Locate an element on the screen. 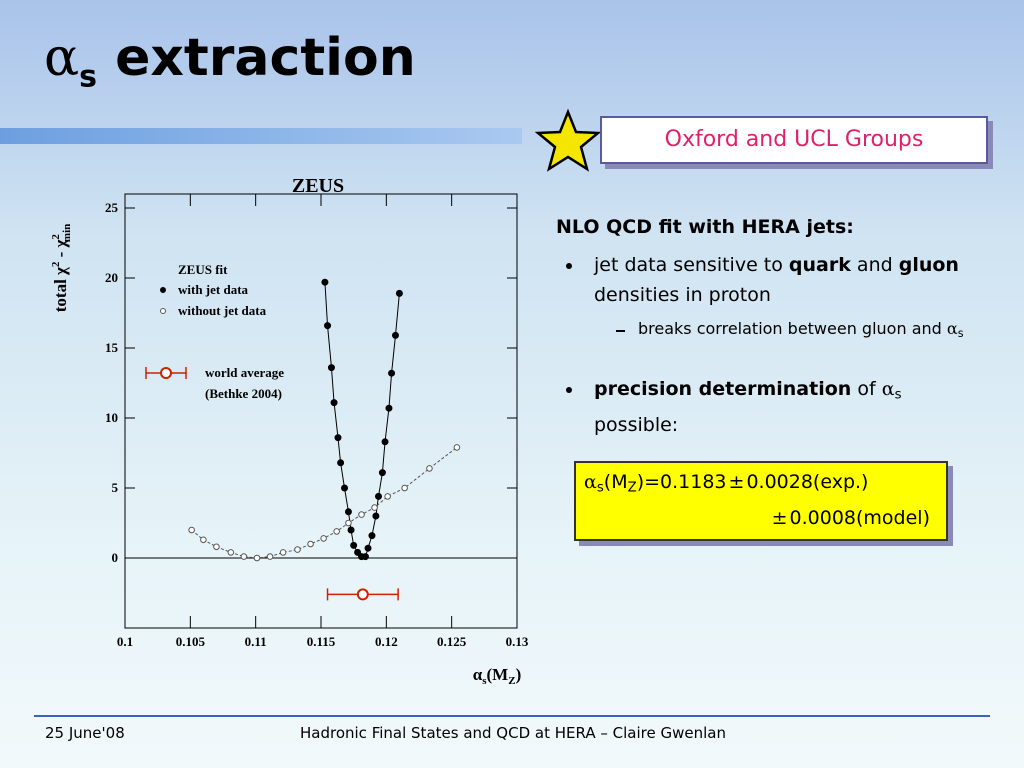  legend-title: ZEUS fit is located at coordinates (203, 269).